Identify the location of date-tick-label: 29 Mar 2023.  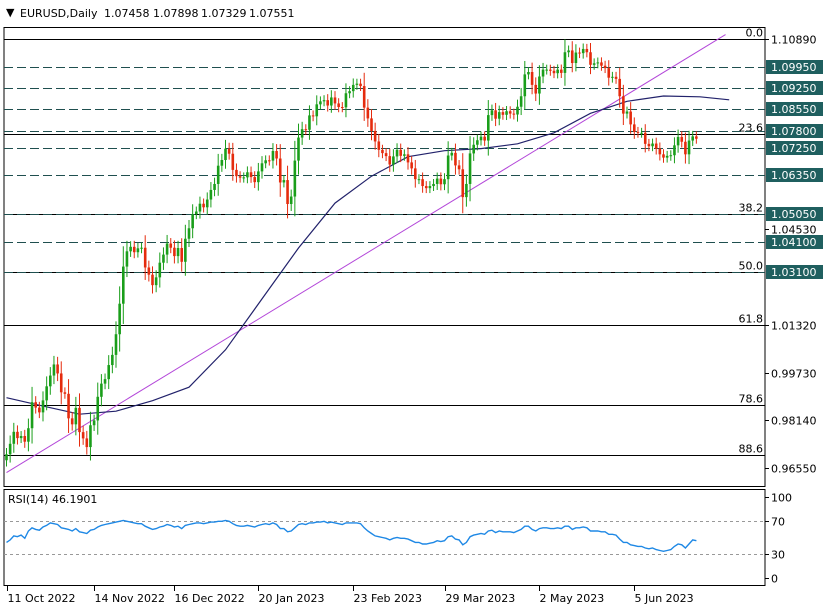
(481, 598).